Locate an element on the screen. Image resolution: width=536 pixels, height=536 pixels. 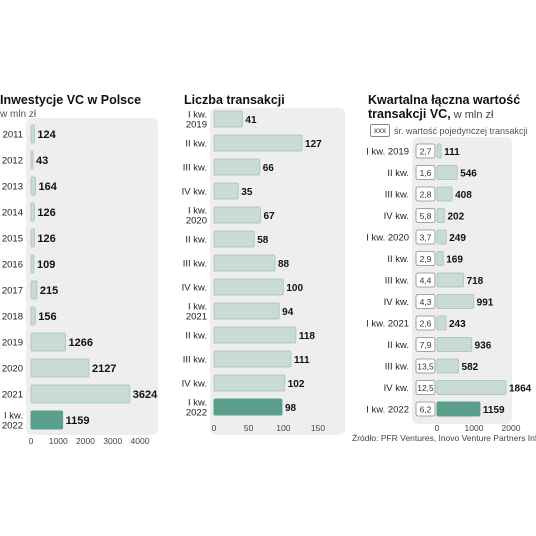
invest-tick-label: 0 is located at coordinates (31, 441).